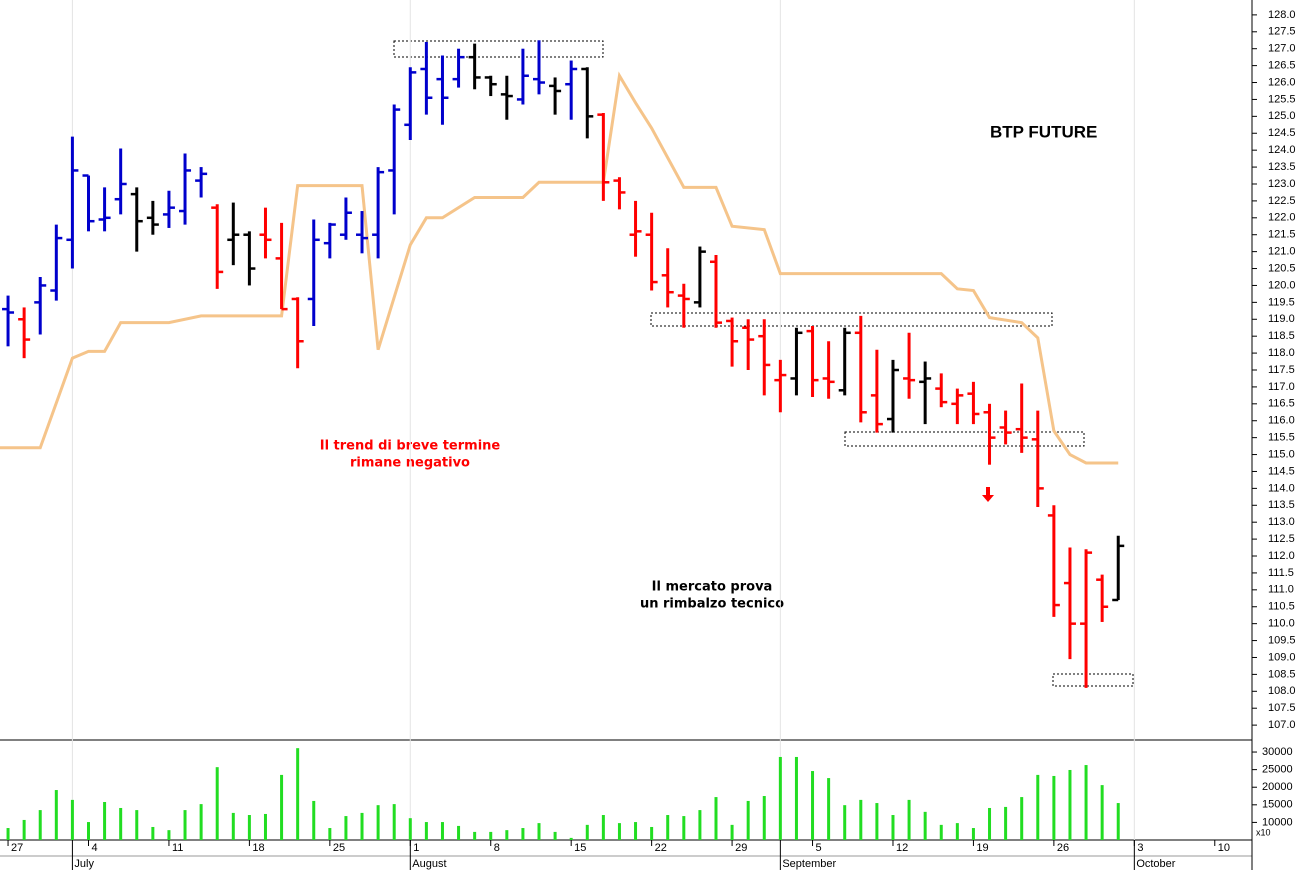 This screenshot has width=1301, height=870. I want to click on x-tick-label: 12, so click(902, 848).